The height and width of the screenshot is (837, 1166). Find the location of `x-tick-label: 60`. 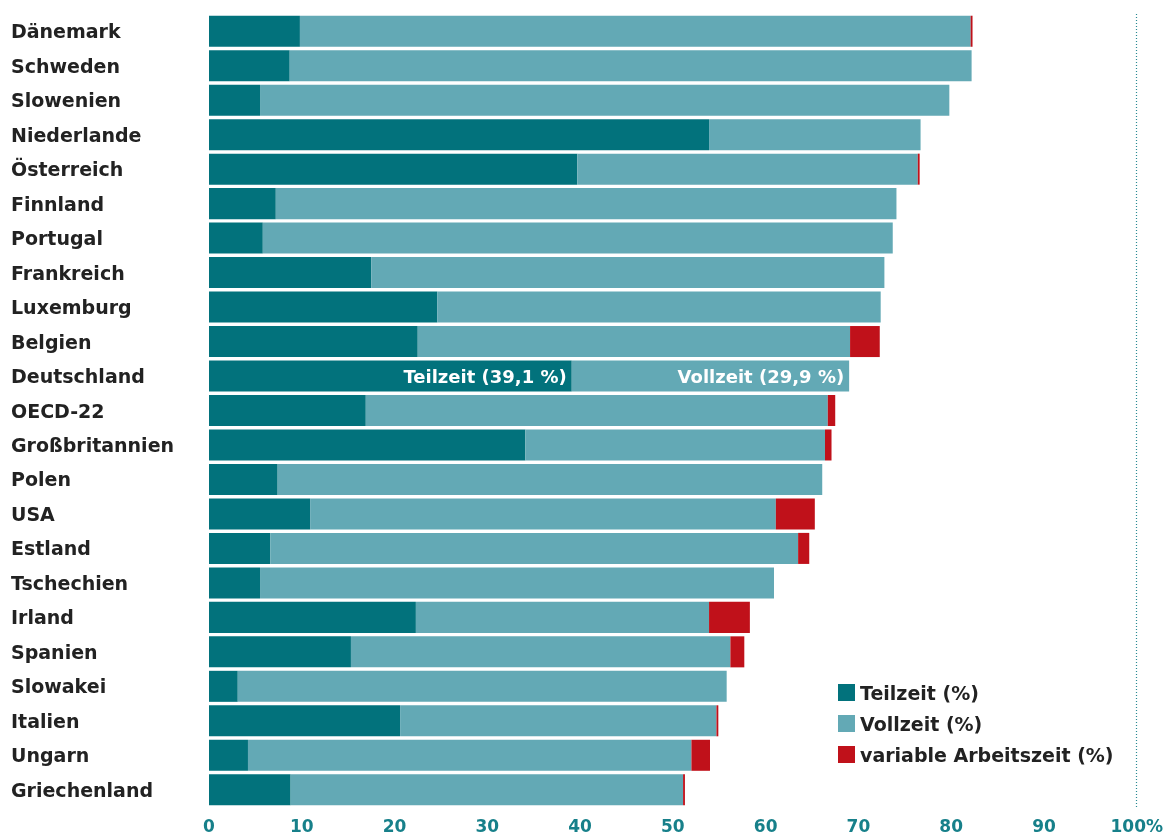

x-tick-label: 60 is located at coordinates (765, 825).